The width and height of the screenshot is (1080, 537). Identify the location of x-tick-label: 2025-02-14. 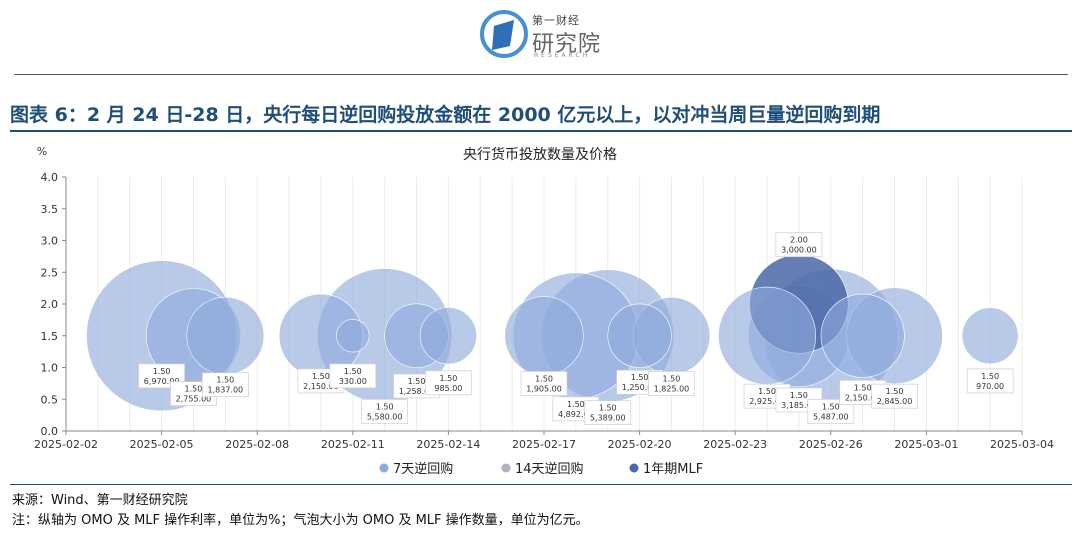
(448, 444).